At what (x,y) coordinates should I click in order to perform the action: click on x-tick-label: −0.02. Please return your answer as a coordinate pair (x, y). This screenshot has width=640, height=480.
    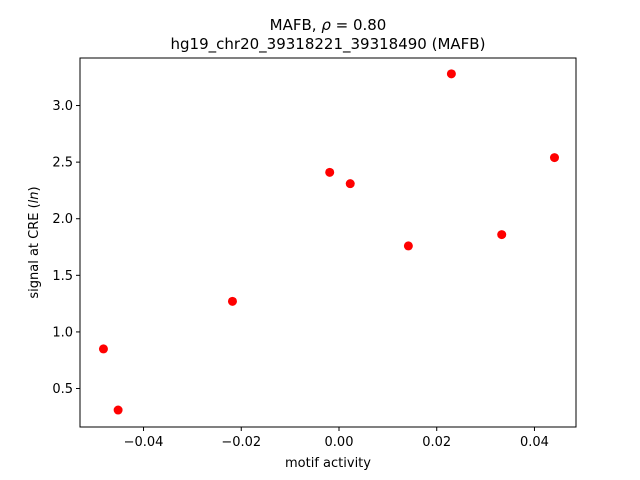
    Looking at the image, I should click on (241, 442).